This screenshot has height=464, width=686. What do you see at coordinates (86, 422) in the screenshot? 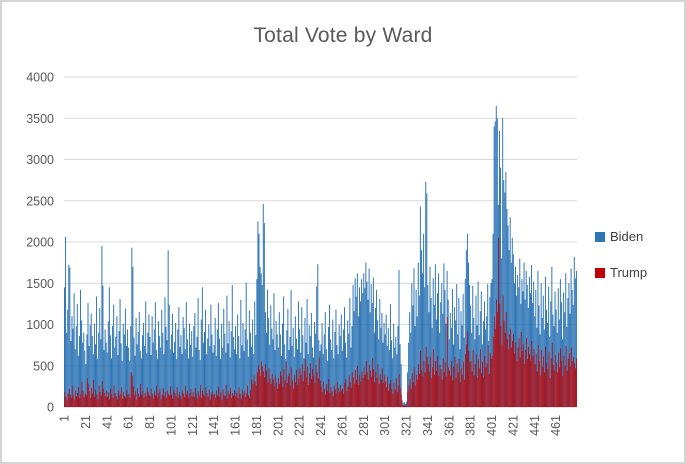
I see `x-axis-tick-label: 21` at bounding box center [86, 422].